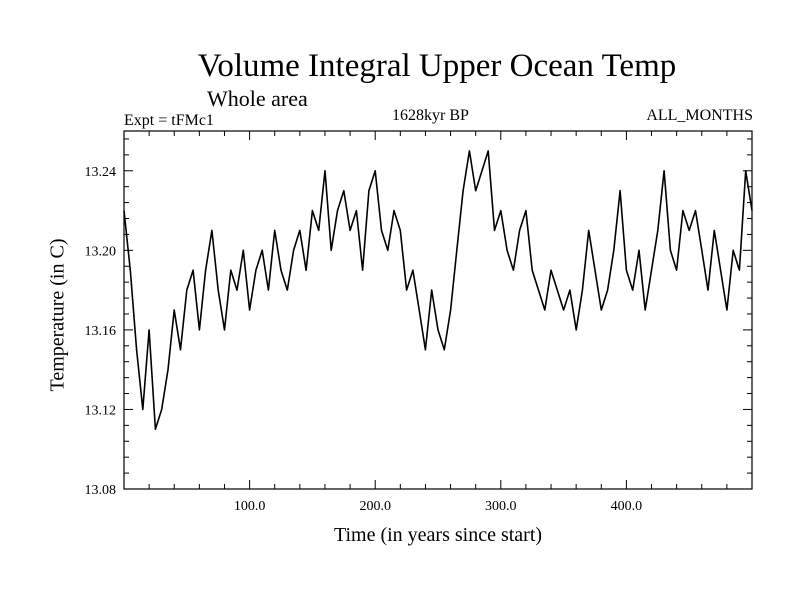 The width and height of the screenshot is (800, 600). Describe the element at coordinates (627, 506) in the screenshot. I see `x-tick-label: 400.0` at that location.